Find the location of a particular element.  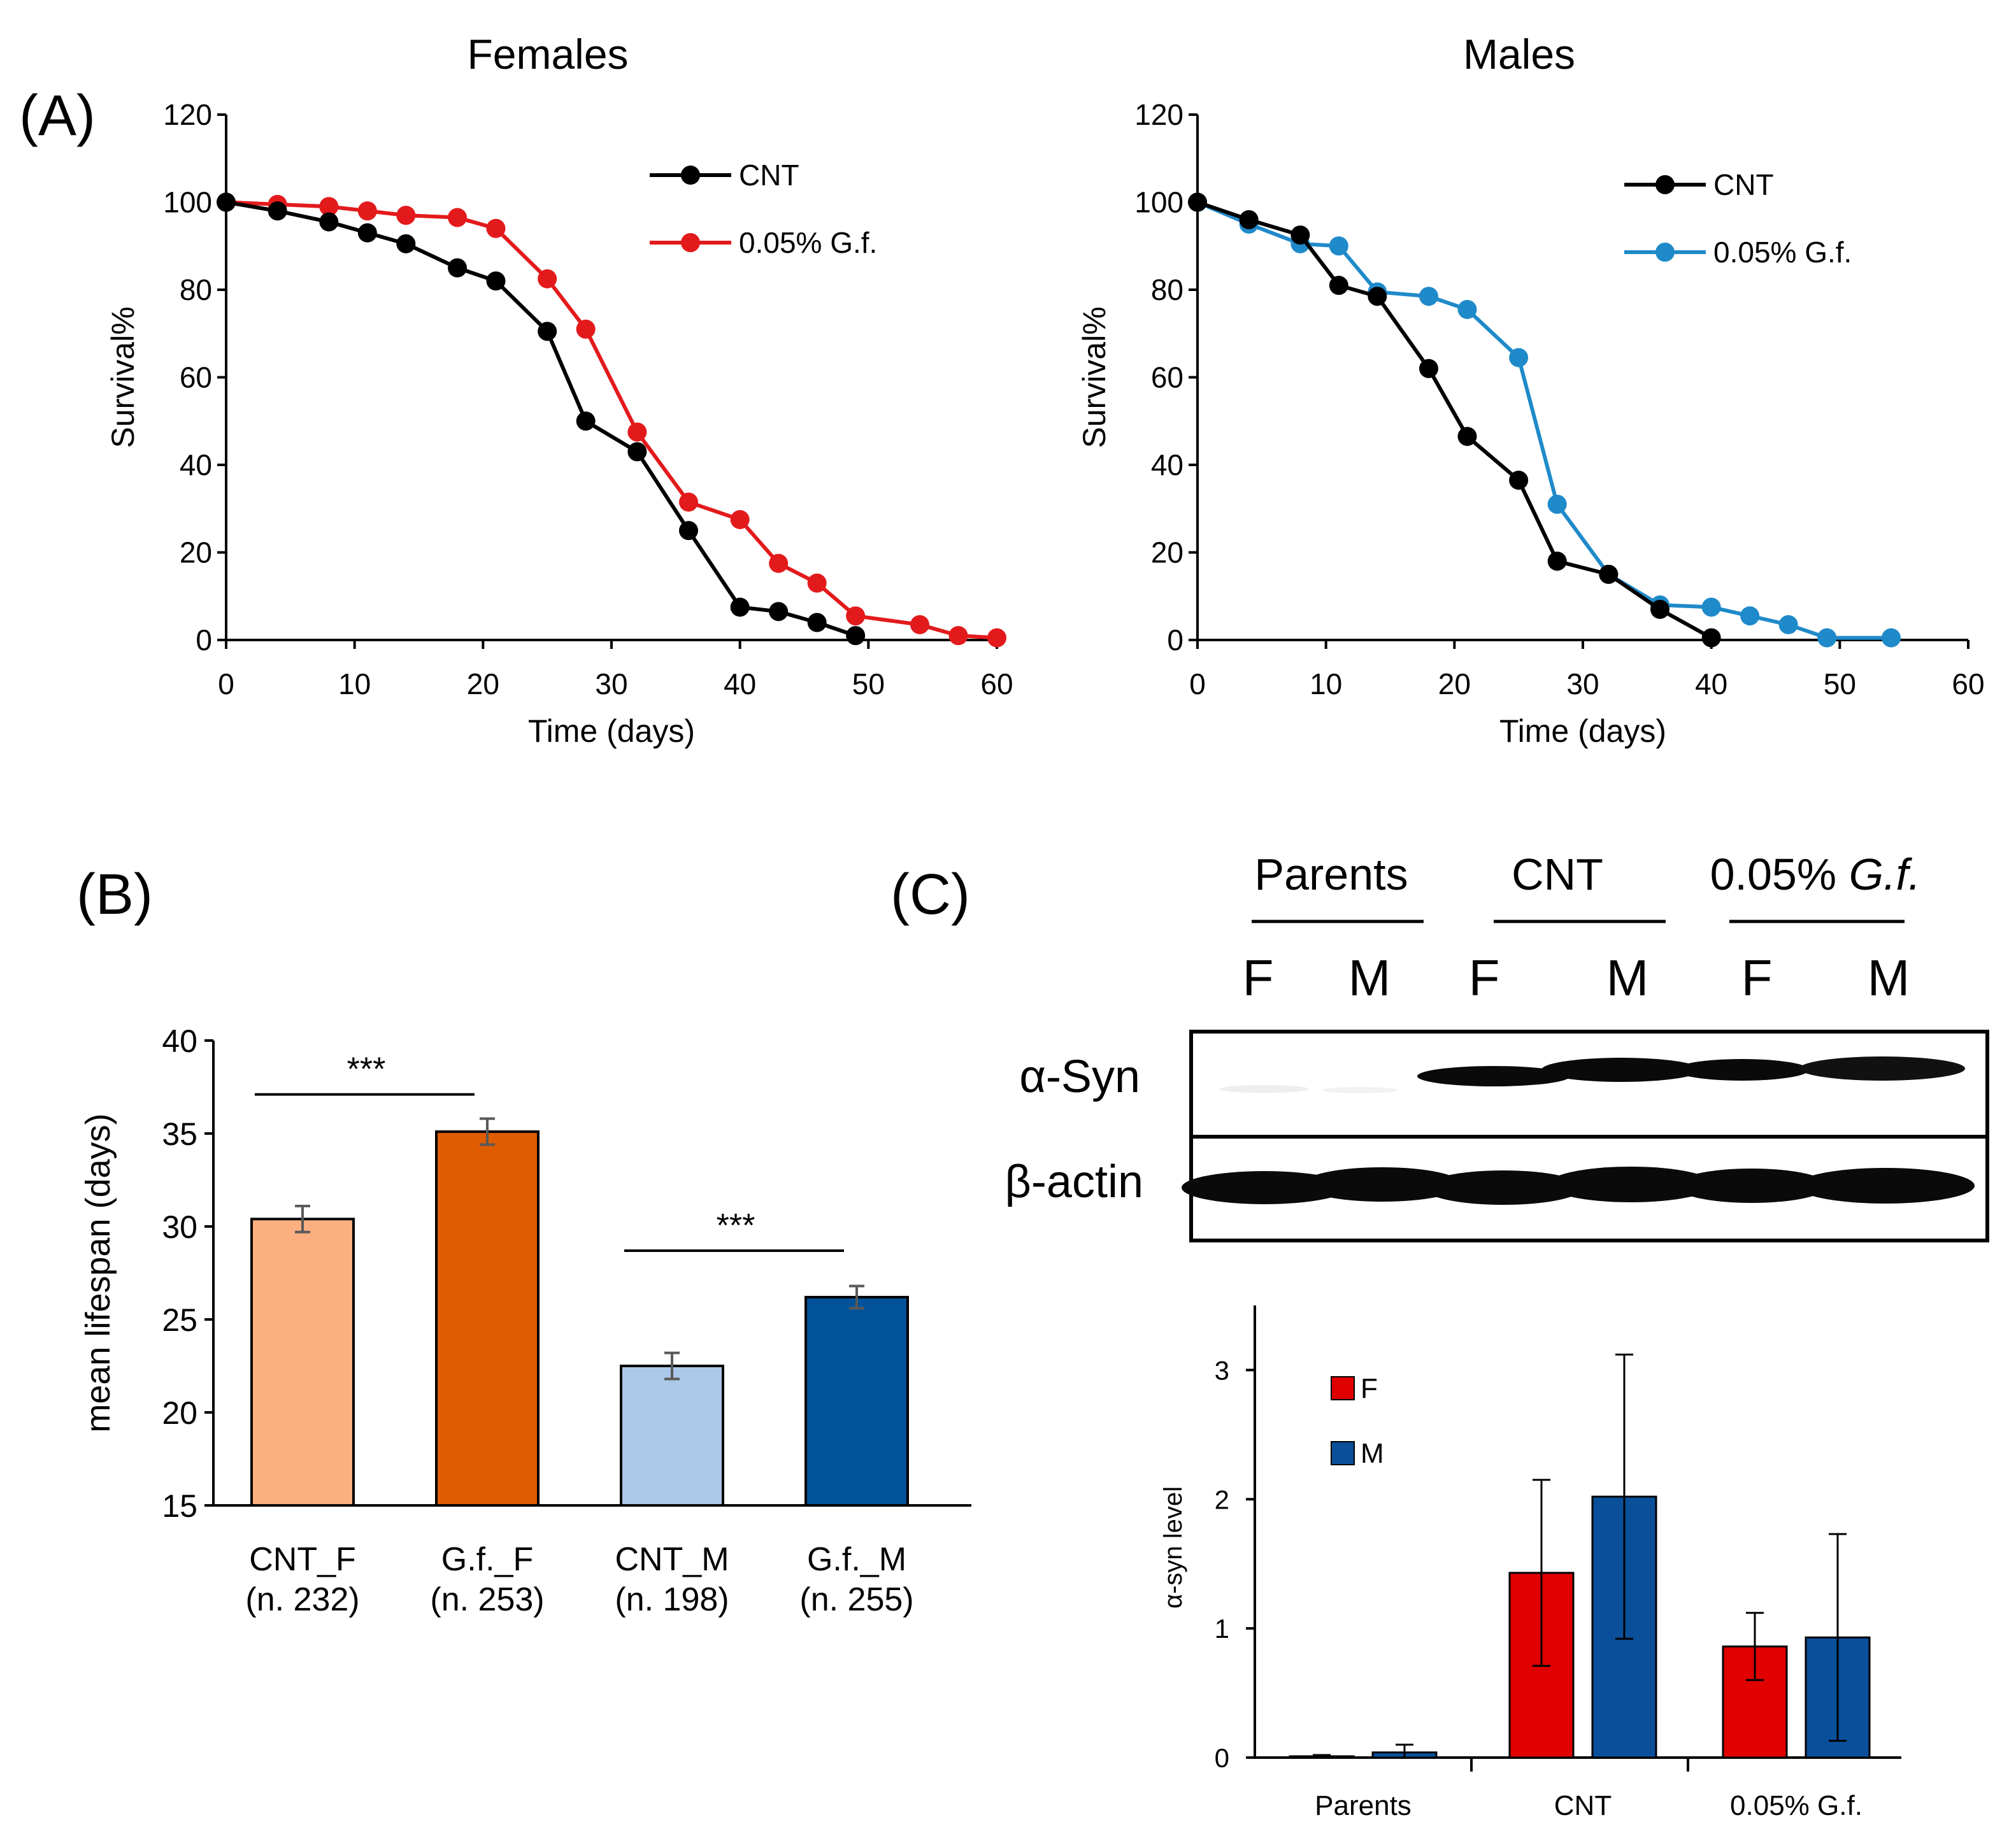

y-tick-label: 60 is located at coordinates (196, 377).